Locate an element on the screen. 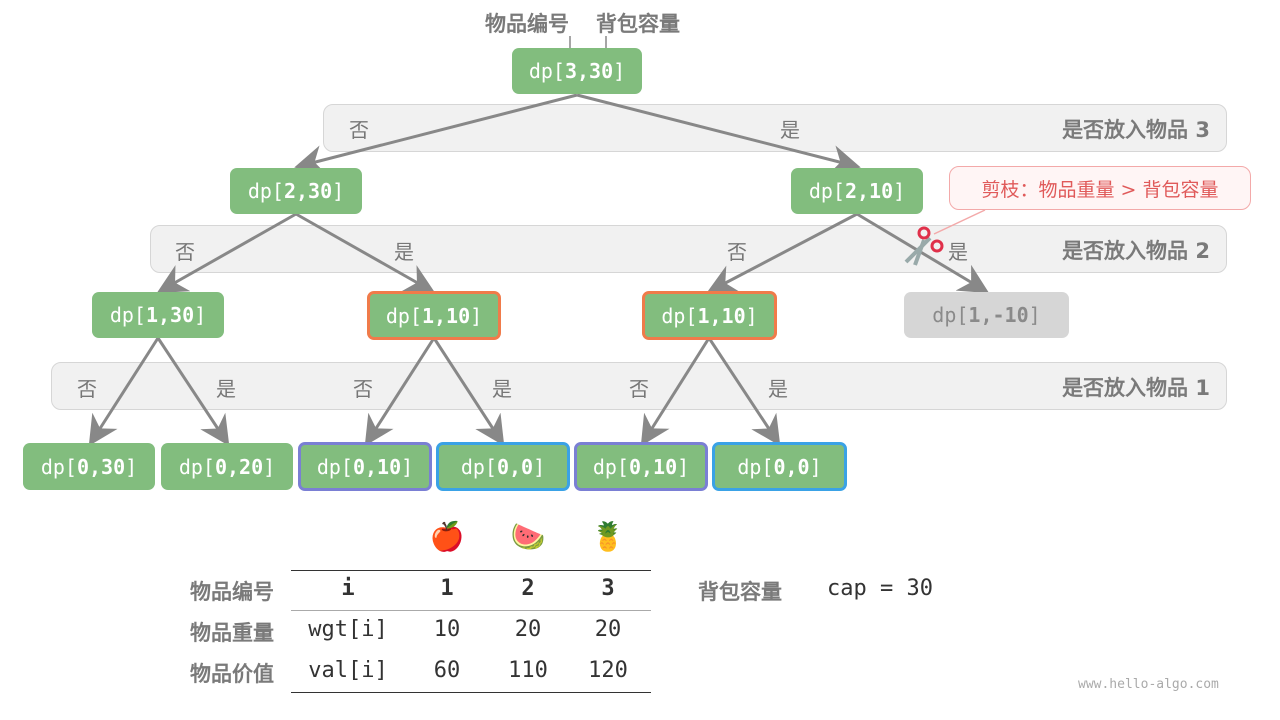  table-cell: val[i] is located at coordinates (348, 670).